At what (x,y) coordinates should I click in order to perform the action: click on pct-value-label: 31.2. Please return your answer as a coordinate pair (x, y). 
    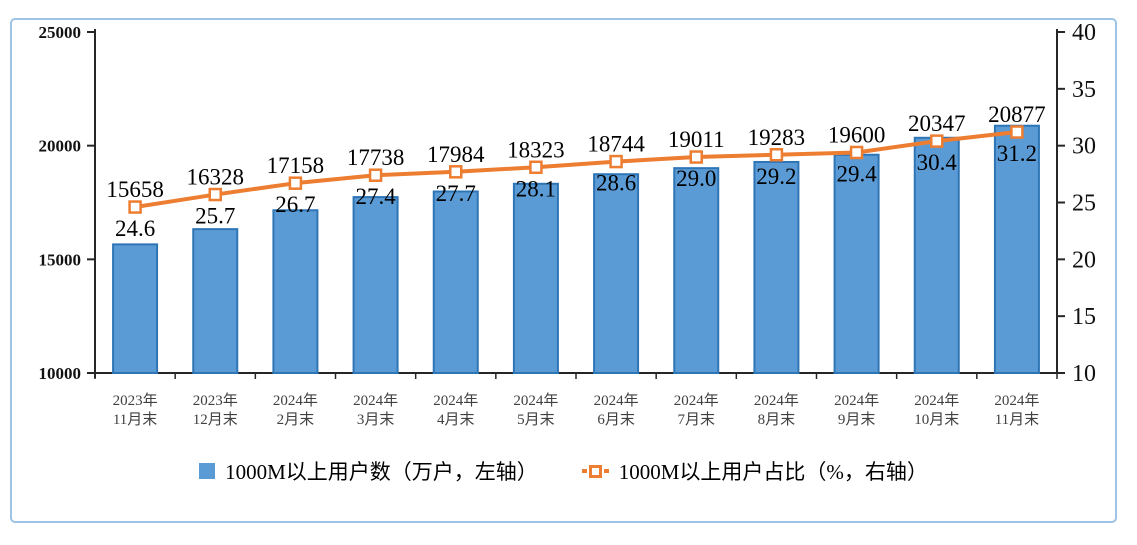
    Looking at the image, I should click on (1017, 153).